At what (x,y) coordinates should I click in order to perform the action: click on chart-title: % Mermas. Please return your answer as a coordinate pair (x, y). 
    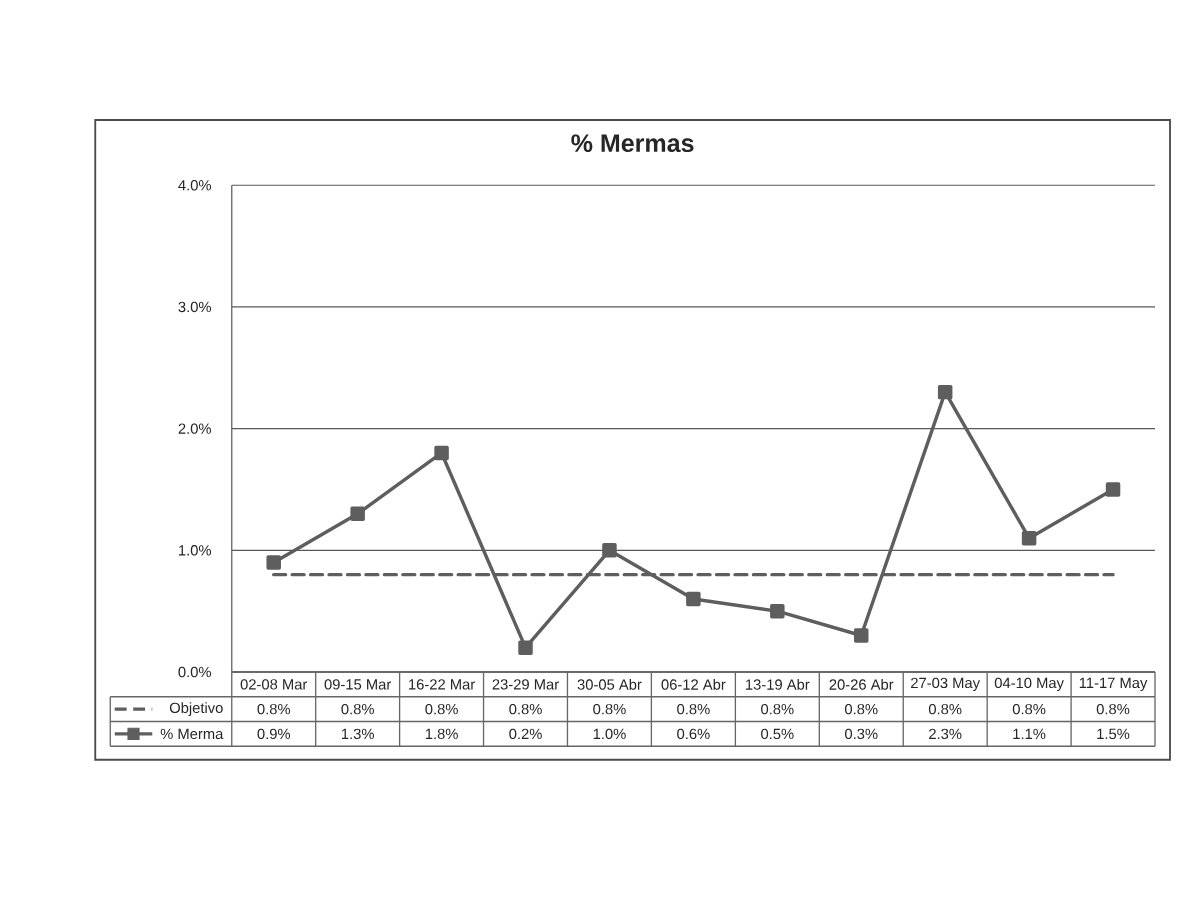
    Looking at the image, I should click on (632, 143).